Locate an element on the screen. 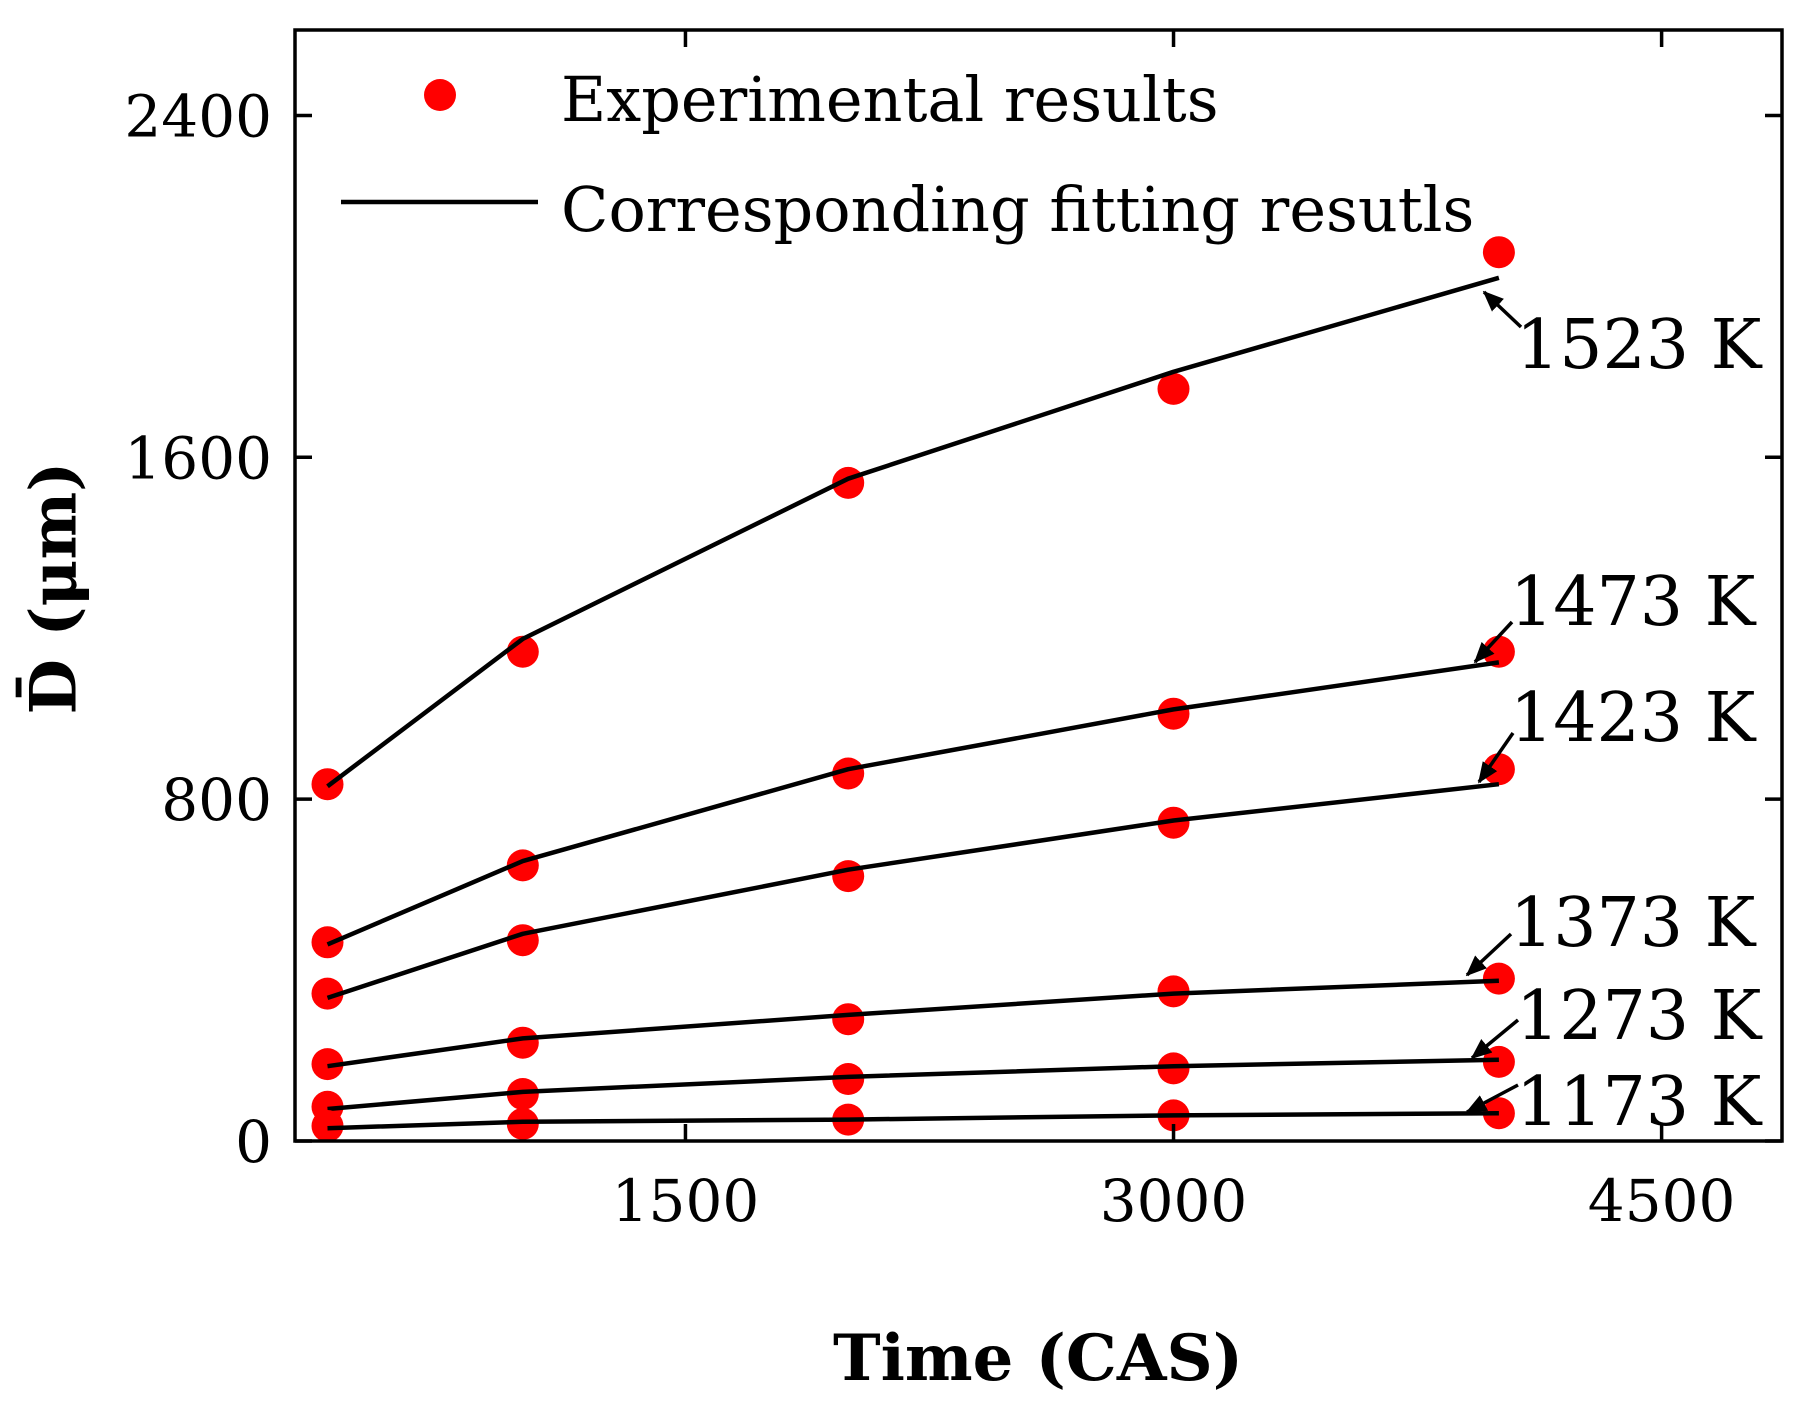 The height and width of the screenshot is (1415, 1811). annotation-label-1523-k: 1523 K is located at coordinates (1639, 345).